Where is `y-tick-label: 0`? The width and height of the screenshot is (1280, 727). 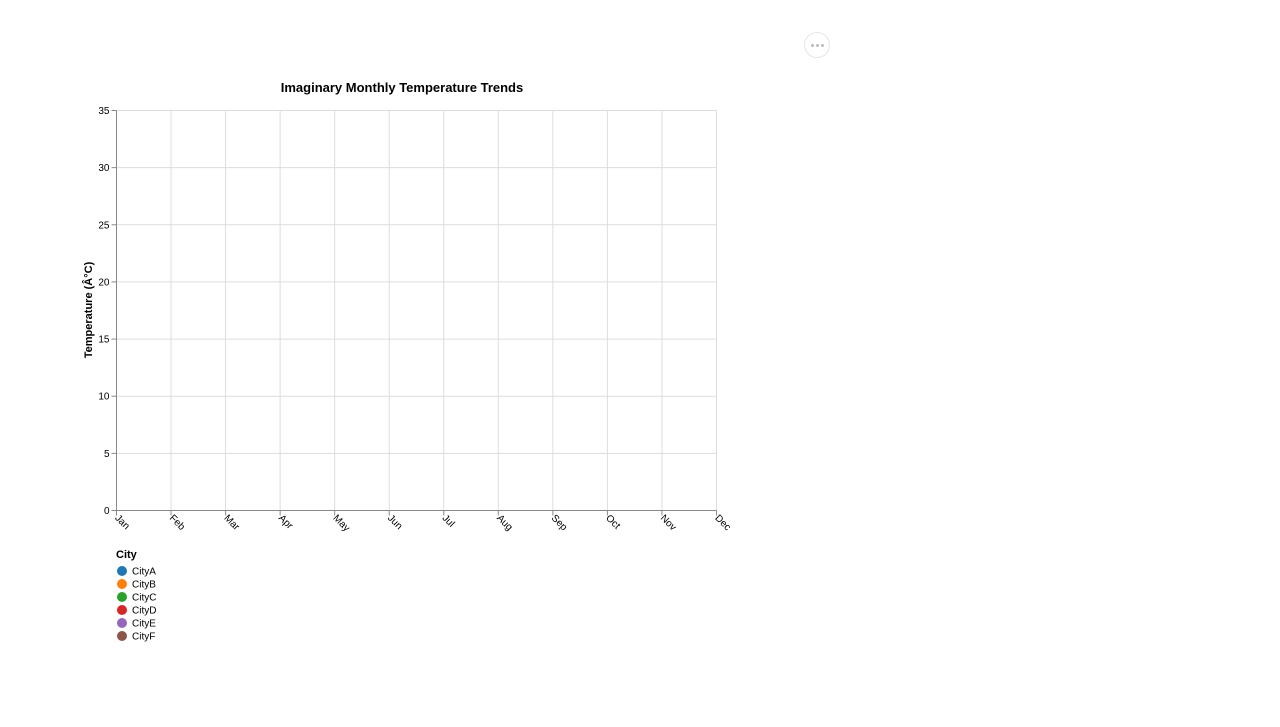 y-tick-label: 0 is located at coordinates (107, 511).